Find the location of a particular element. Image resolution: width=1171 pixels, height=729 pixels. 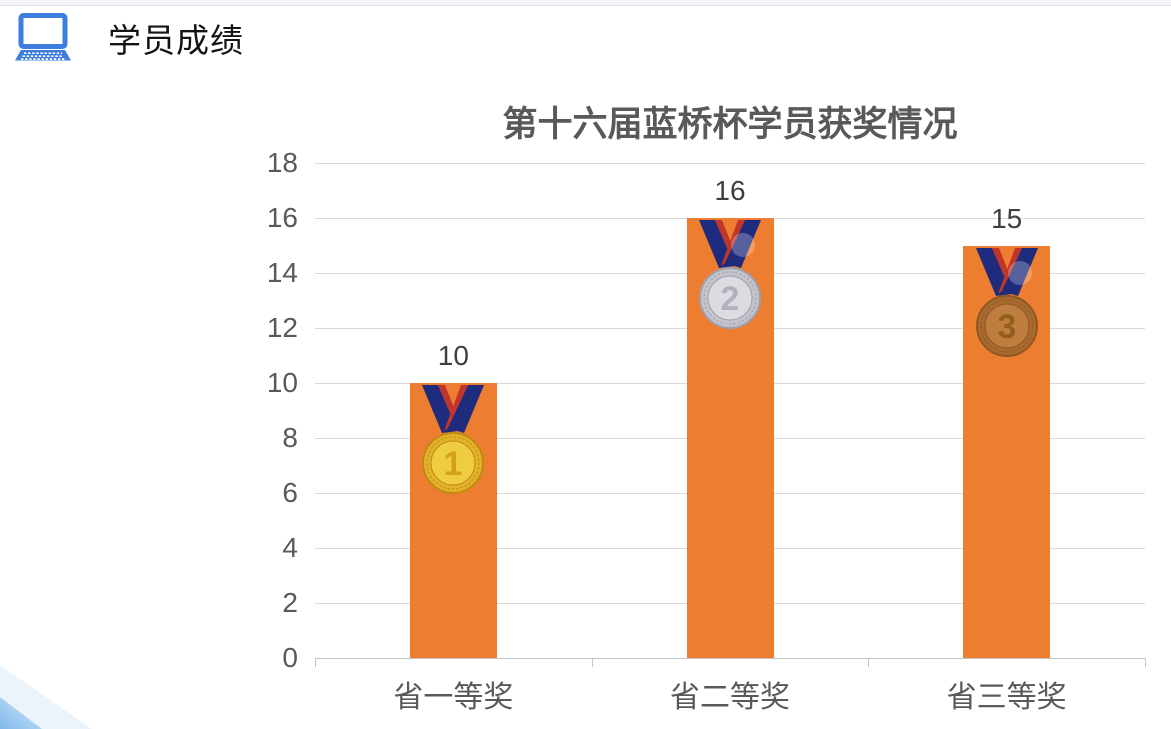

top-band is located at coordinates (585, 3).